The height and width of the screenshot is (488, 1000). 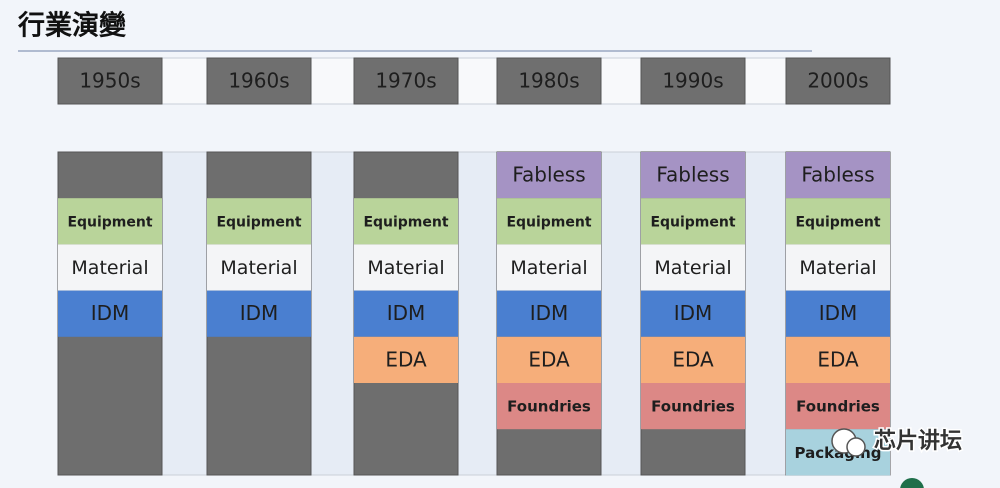 I want to click on decade-label: 1990s, so click(x=692, y=81).